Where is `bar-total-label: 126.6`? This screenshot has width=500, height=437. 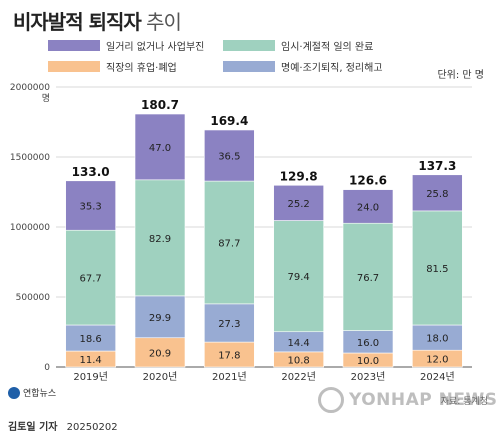 bar-total-label: 126.6 is located at coordinates (368, 181).